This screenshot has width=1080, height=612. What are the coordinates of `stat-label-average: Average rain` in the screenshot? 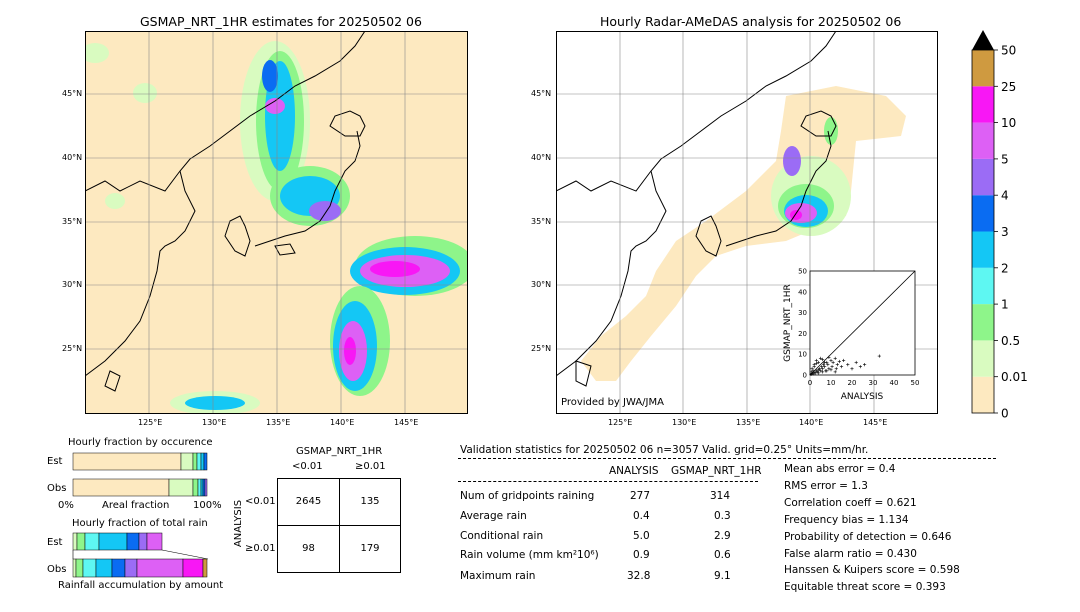 It's located at (493, 516).